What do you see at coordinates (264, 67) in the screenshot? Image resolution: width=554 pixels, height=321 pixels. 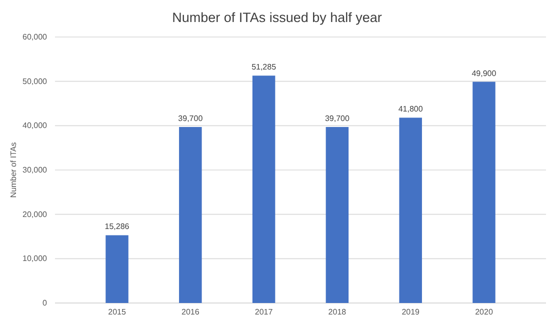 I see `data-label: 51,285` at bounding box center [264, 67].